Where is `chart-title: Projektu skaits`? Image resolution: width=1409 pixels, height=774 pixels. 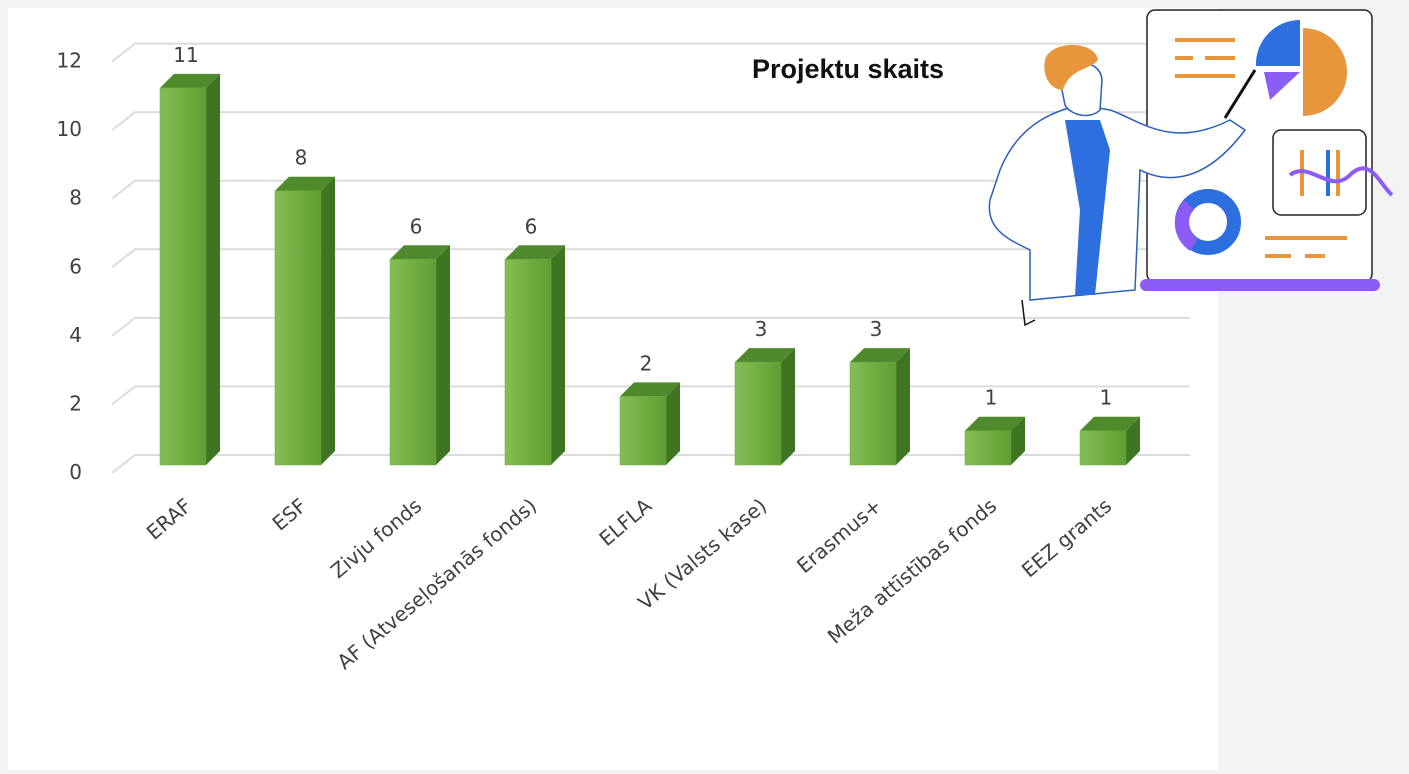 chart-title: Projektu skaits is located at coordinates (848, 69).